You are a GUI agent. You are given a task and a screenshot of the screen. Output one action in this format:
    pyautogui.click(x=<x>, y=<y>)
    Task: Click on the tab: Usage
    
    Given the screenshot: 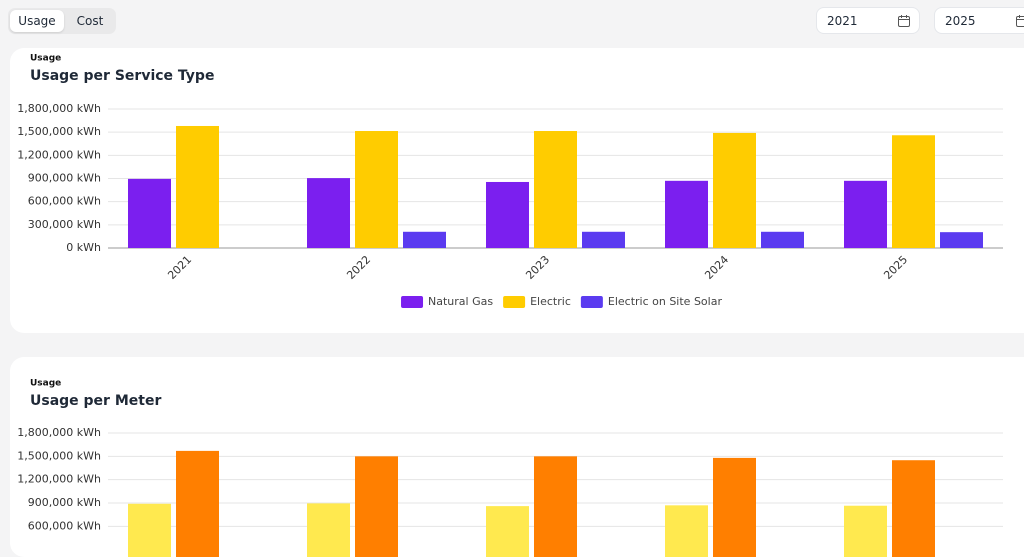 What is the action you would take?
    pyautogui.click(x=37, y=21)
    